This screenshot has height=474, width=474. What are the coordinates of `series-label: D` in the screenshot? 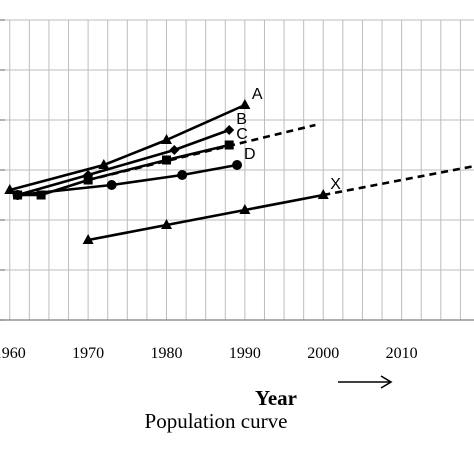 It's located at (250, 154).